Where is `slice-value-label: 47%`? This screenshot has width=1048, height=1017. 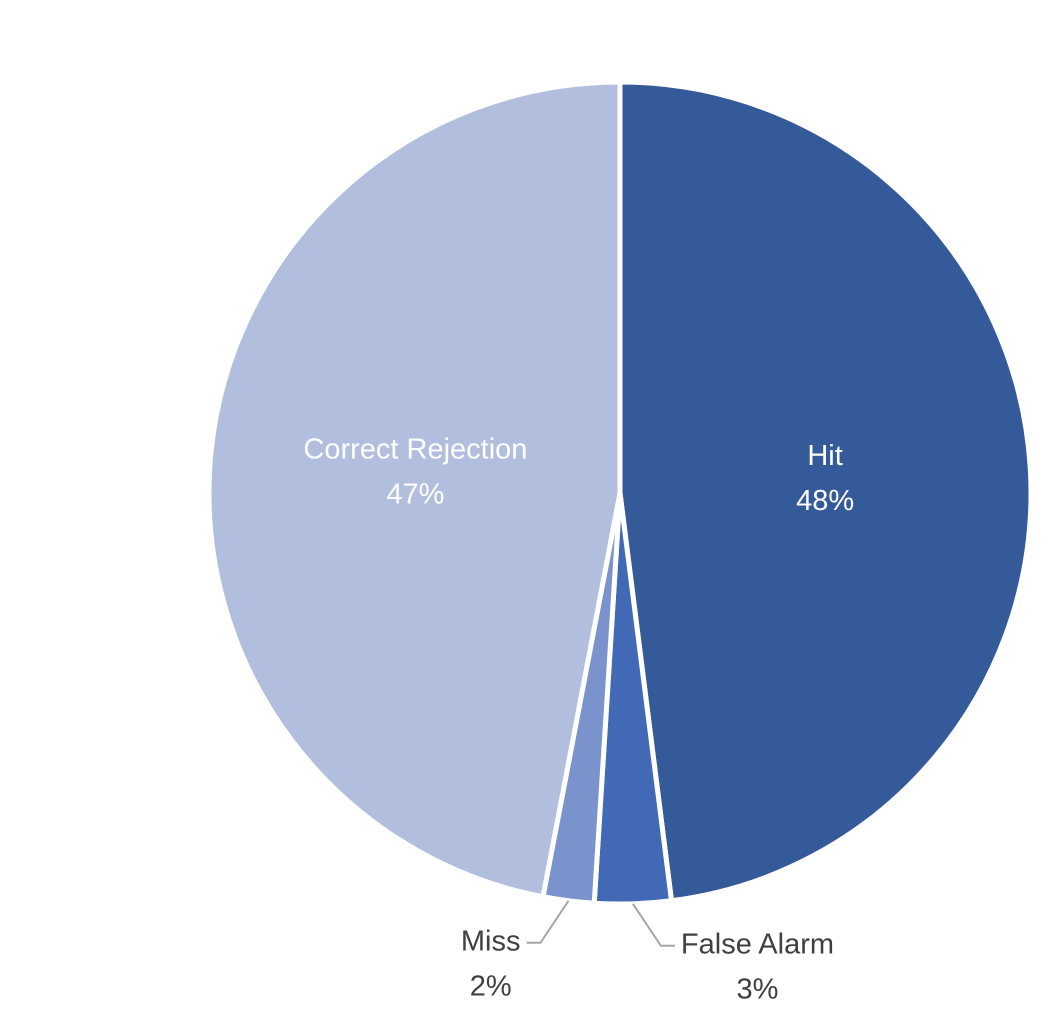
slice-value-label: 47% is located at coordinates (415, 494).